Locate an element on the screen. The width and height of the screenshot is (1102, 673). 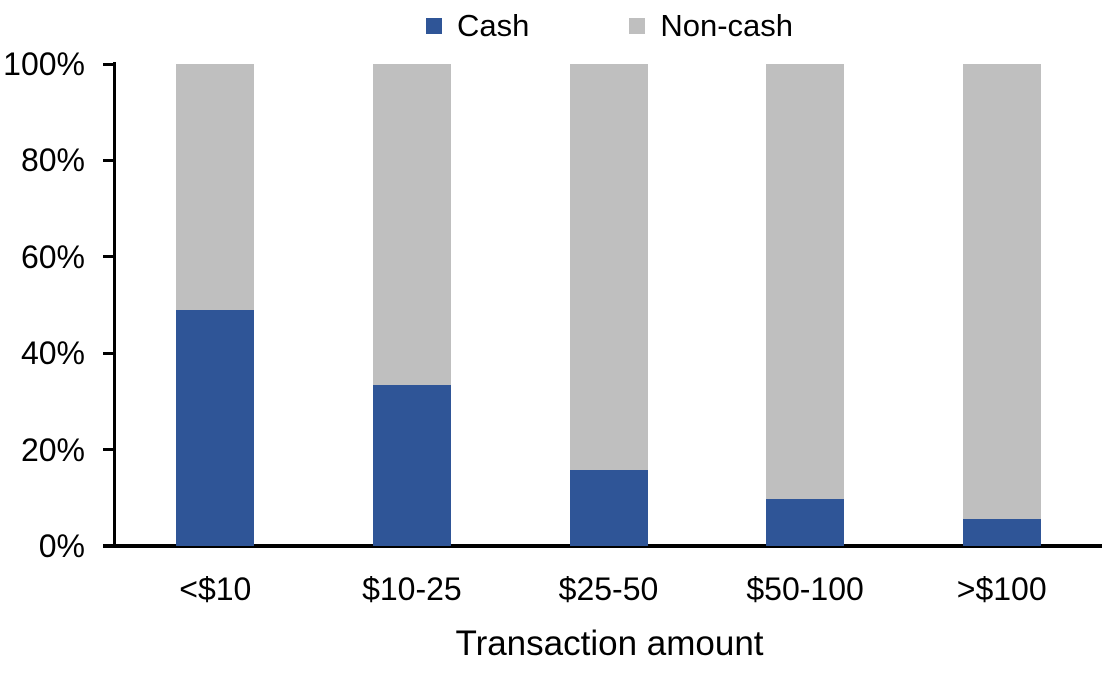
y-tick-label: 40% is located at coordinates (52, 353).